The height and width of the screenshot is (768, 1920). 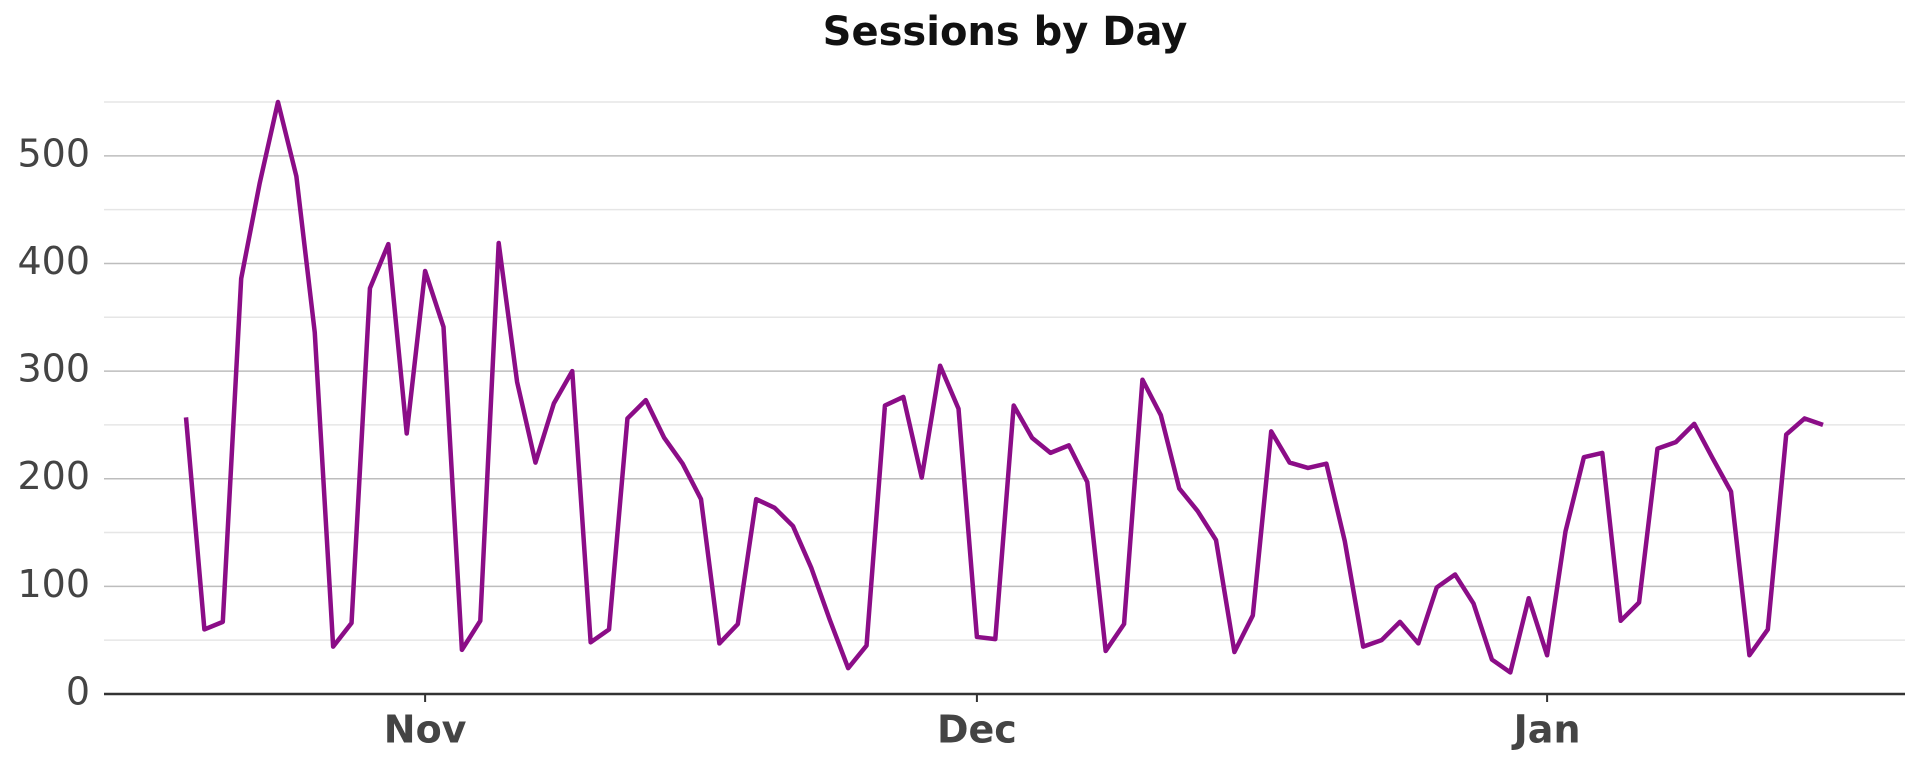 I want to click on y-tick-label: 500, so click(x=53, y=153).